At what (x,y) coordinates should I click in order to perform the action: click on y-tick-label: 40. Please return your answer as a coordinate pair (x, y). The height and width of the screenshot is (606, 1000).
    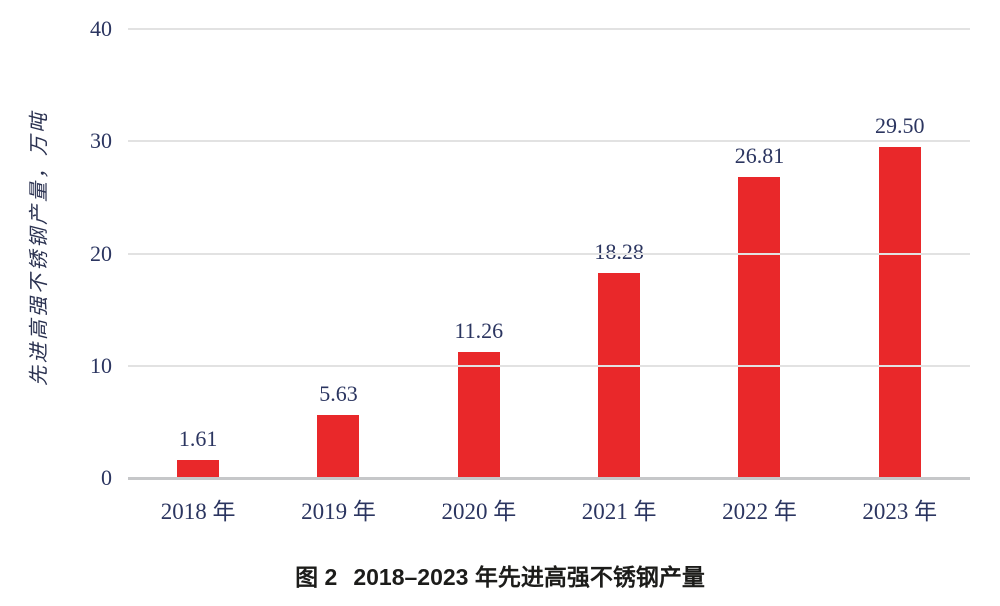
    Looking at the image, I should click on (101, 28).